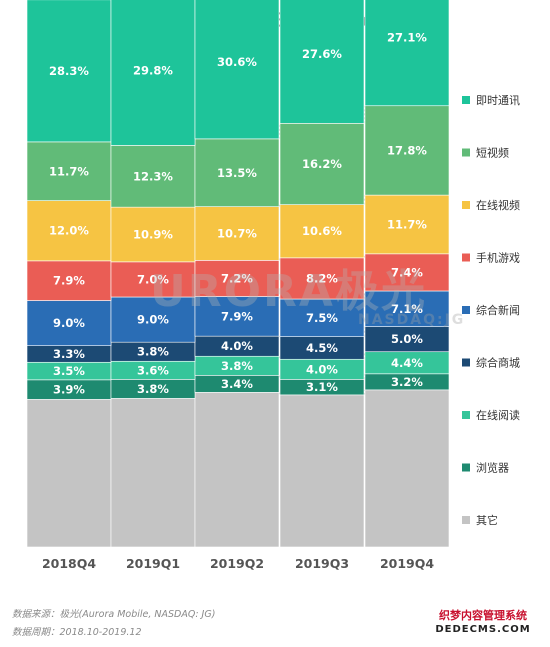 Image resolution: width=550 pixels, height=647 pixels. I want to click on data-label-综合新闻-2019q3: 7.5%, so click(322, 318).